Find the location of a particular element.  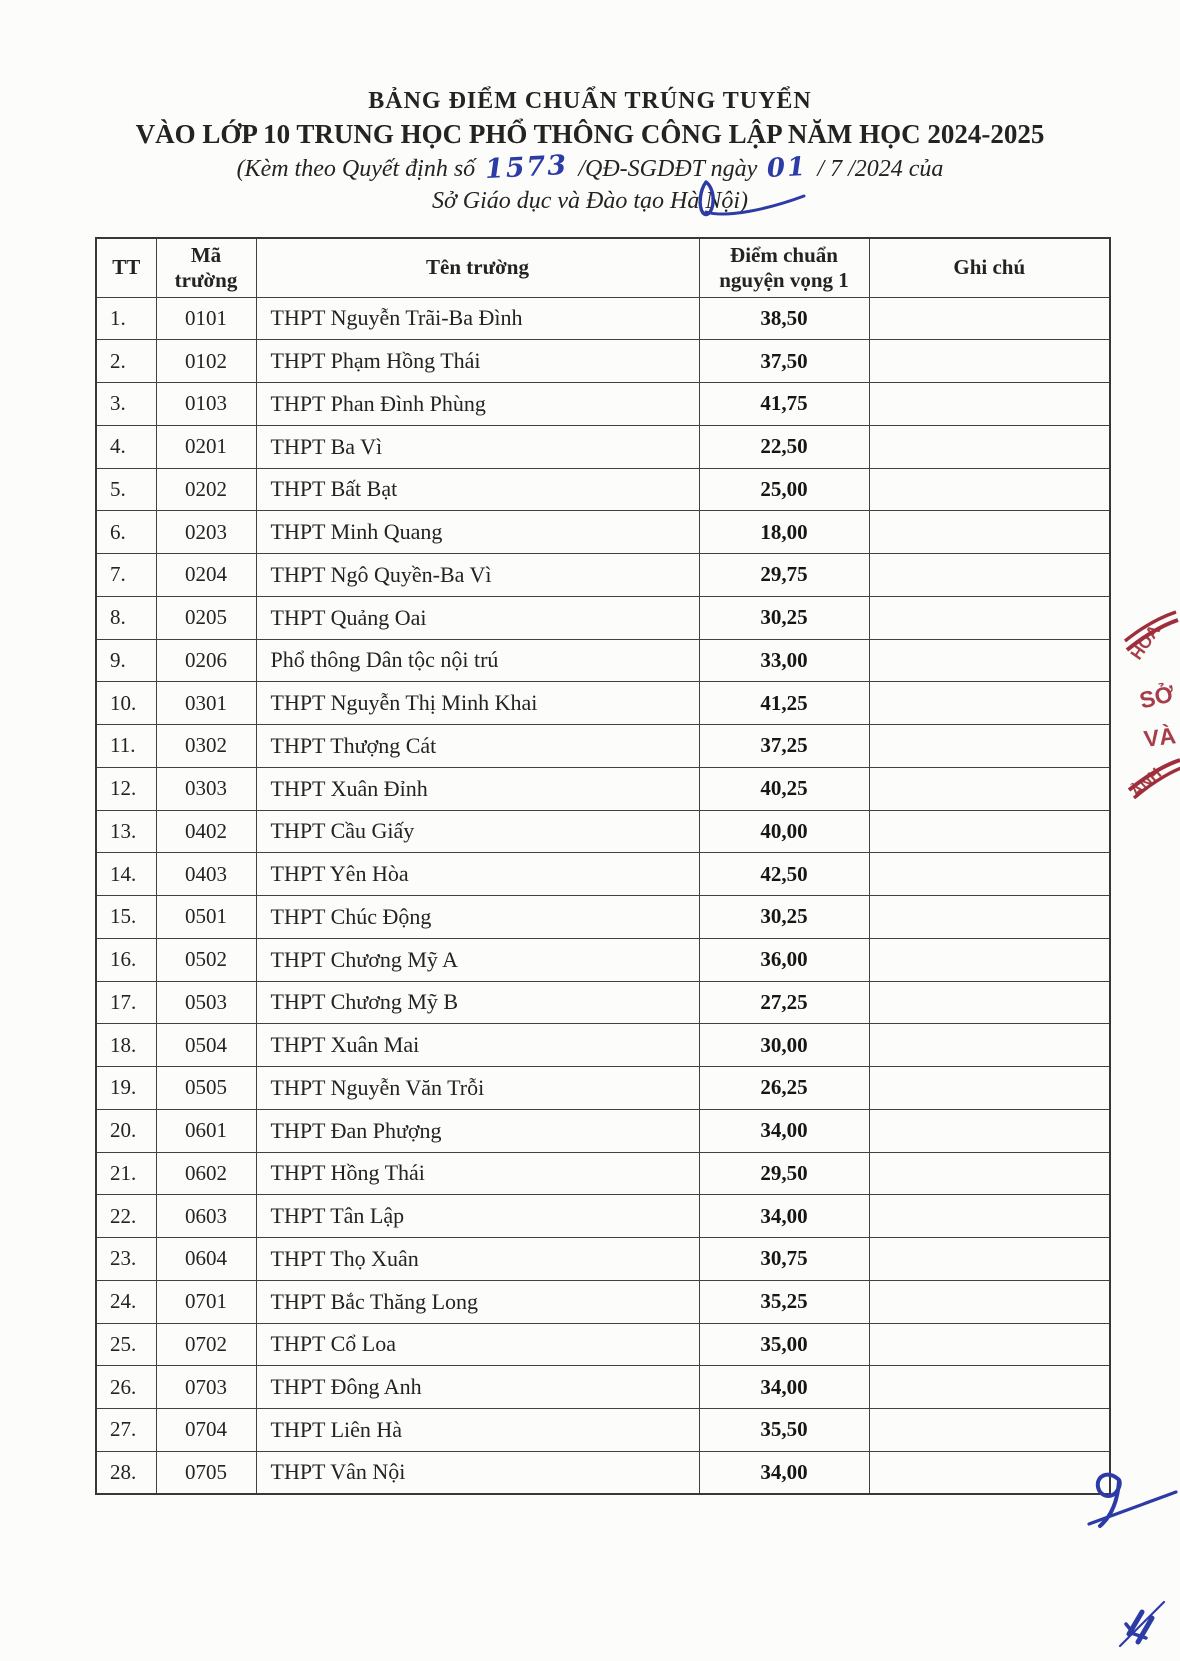

cell-tt: 13. is located at coordinates (126, 831).